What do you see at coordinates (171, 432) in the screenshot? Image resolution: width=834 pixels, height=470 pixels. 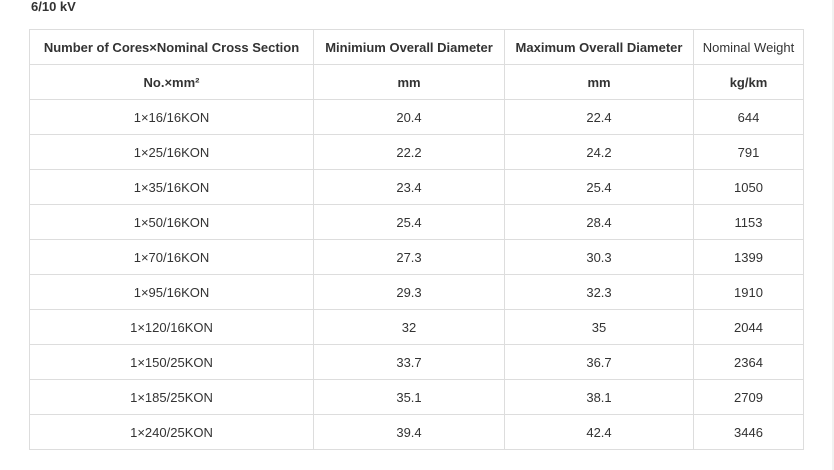 I see `cell-cores: 1×240/25KON` at bounding box center [171, 432].